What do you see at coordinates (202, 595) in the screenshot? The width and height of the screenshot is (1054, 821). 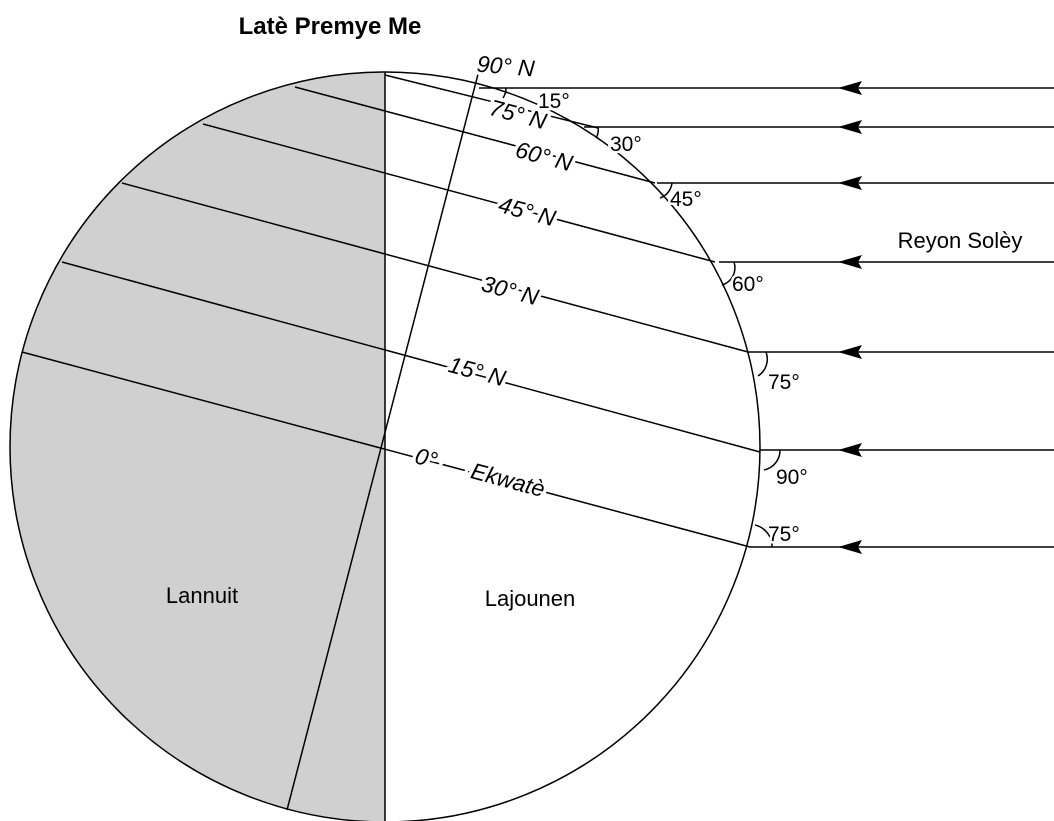 I see `night-label: Lannuit` at bounding box center [202, 595].